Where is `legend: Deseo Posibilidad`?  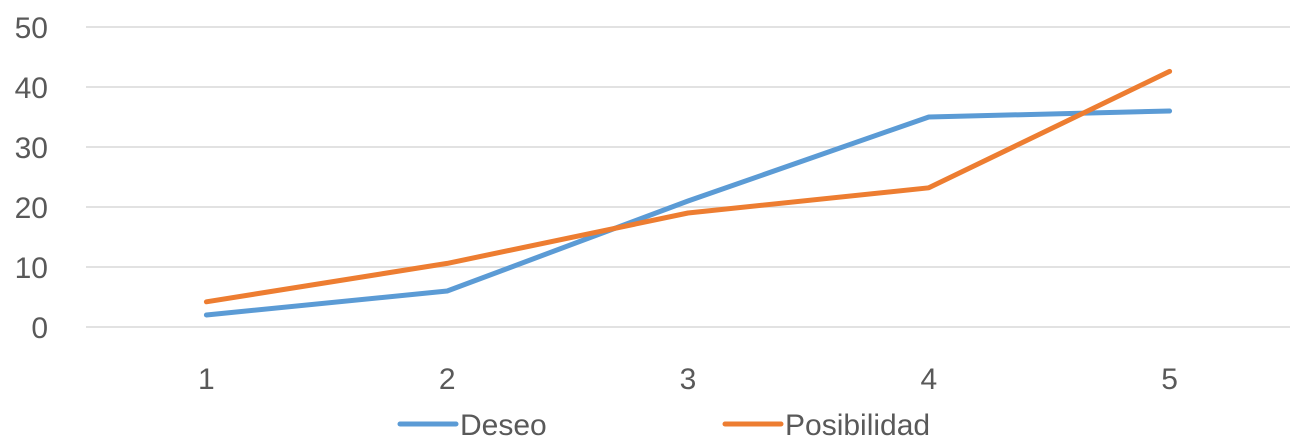
legend: Deseo Posibilidad is located at coordinates (663, 423).